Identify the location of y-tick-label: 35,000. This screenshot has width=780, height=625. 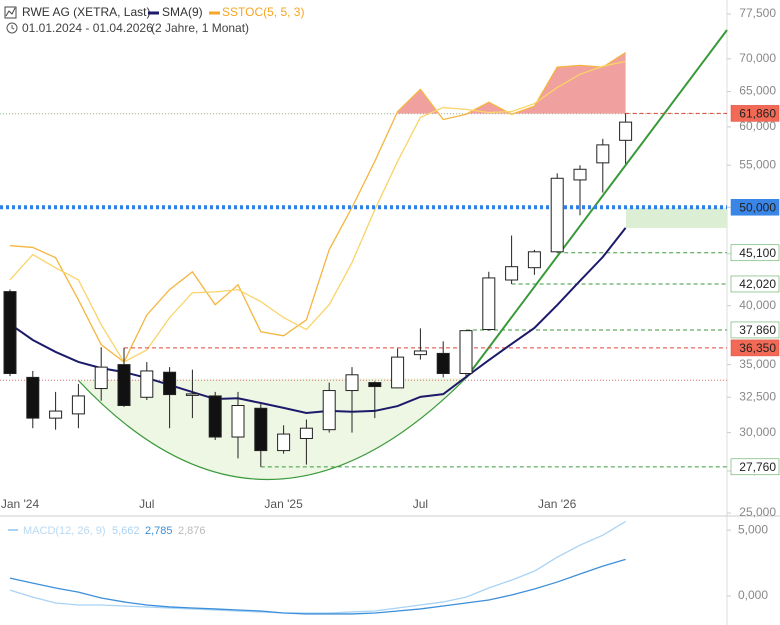
(757, 364).